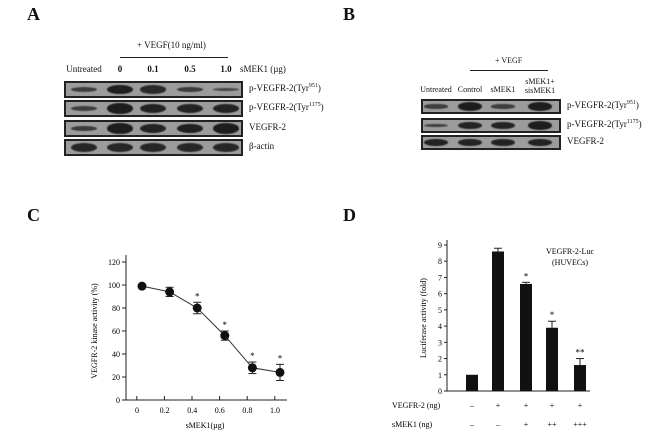 The image size is (650, 443). Describe the element at coordinates (116, 308) in the screenshot. I see `svg-text: 80` at that location.